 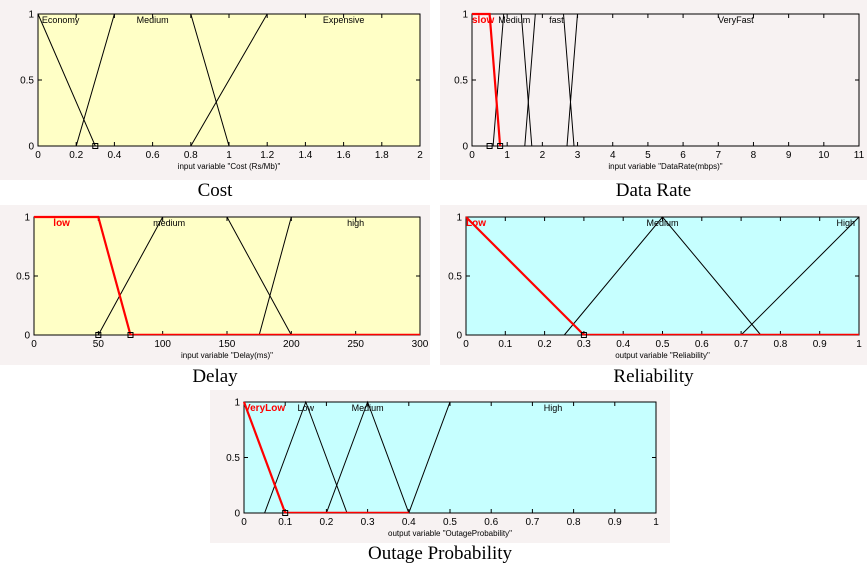 What do you see at coordinates (824, 155) in the screenshot?
I see `x-tick-label: 10` at bounding box center [824, 155].